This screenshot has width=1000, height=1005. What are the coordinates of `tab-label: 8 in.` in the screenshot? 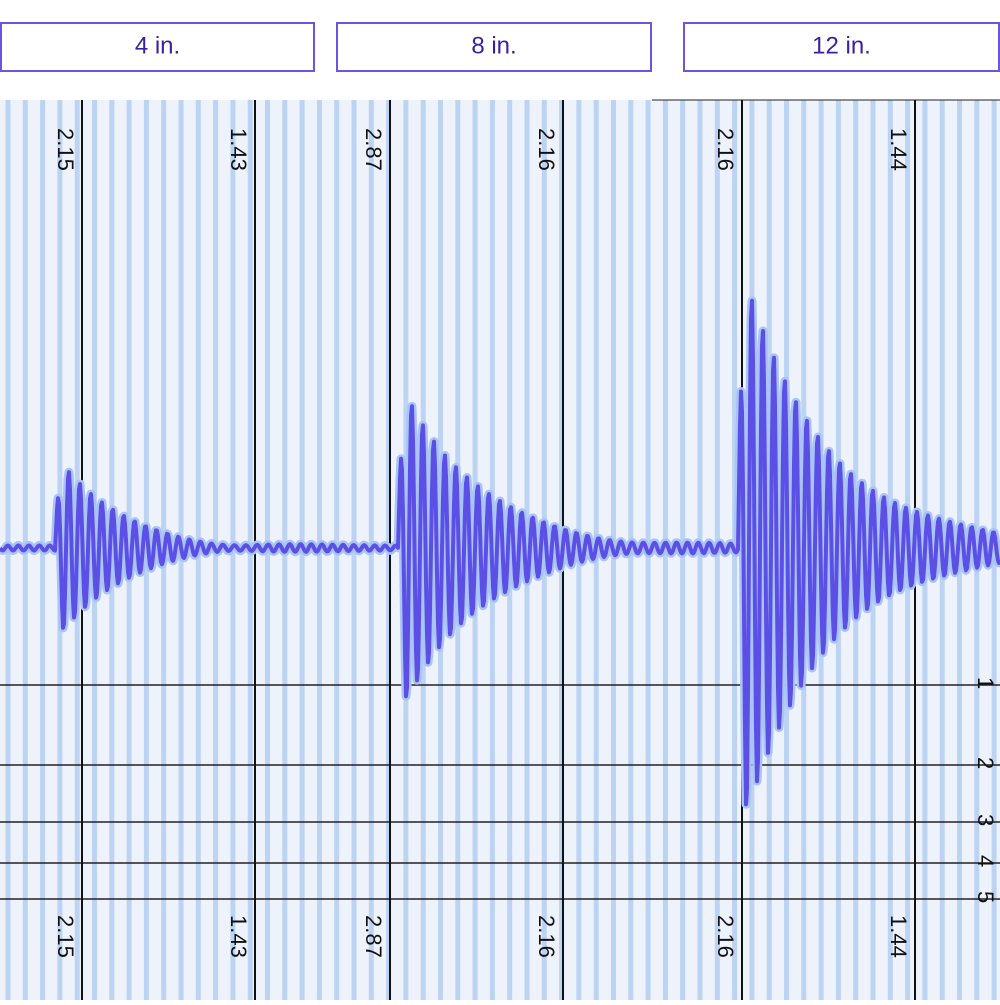 It's located at (493, 45).